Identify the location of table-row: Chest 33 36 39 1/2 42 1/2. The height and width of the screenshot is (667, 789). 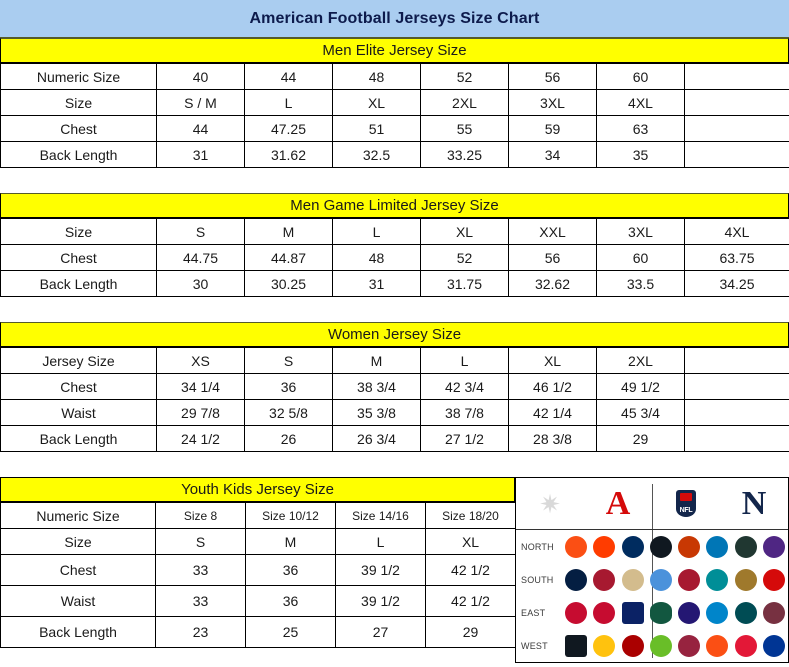
(258, 570).